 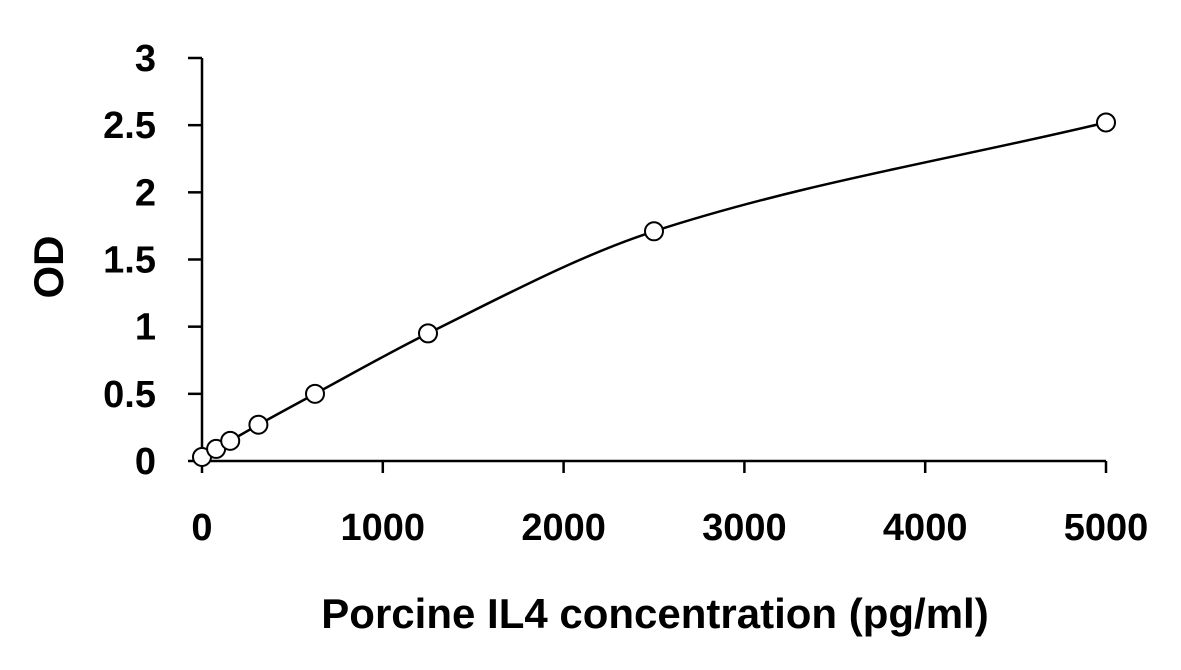 What do you see at coordinates (129, 395) in the screenshot?
I see `y-tick-label: 0.5` at bounding box center [129, 395].